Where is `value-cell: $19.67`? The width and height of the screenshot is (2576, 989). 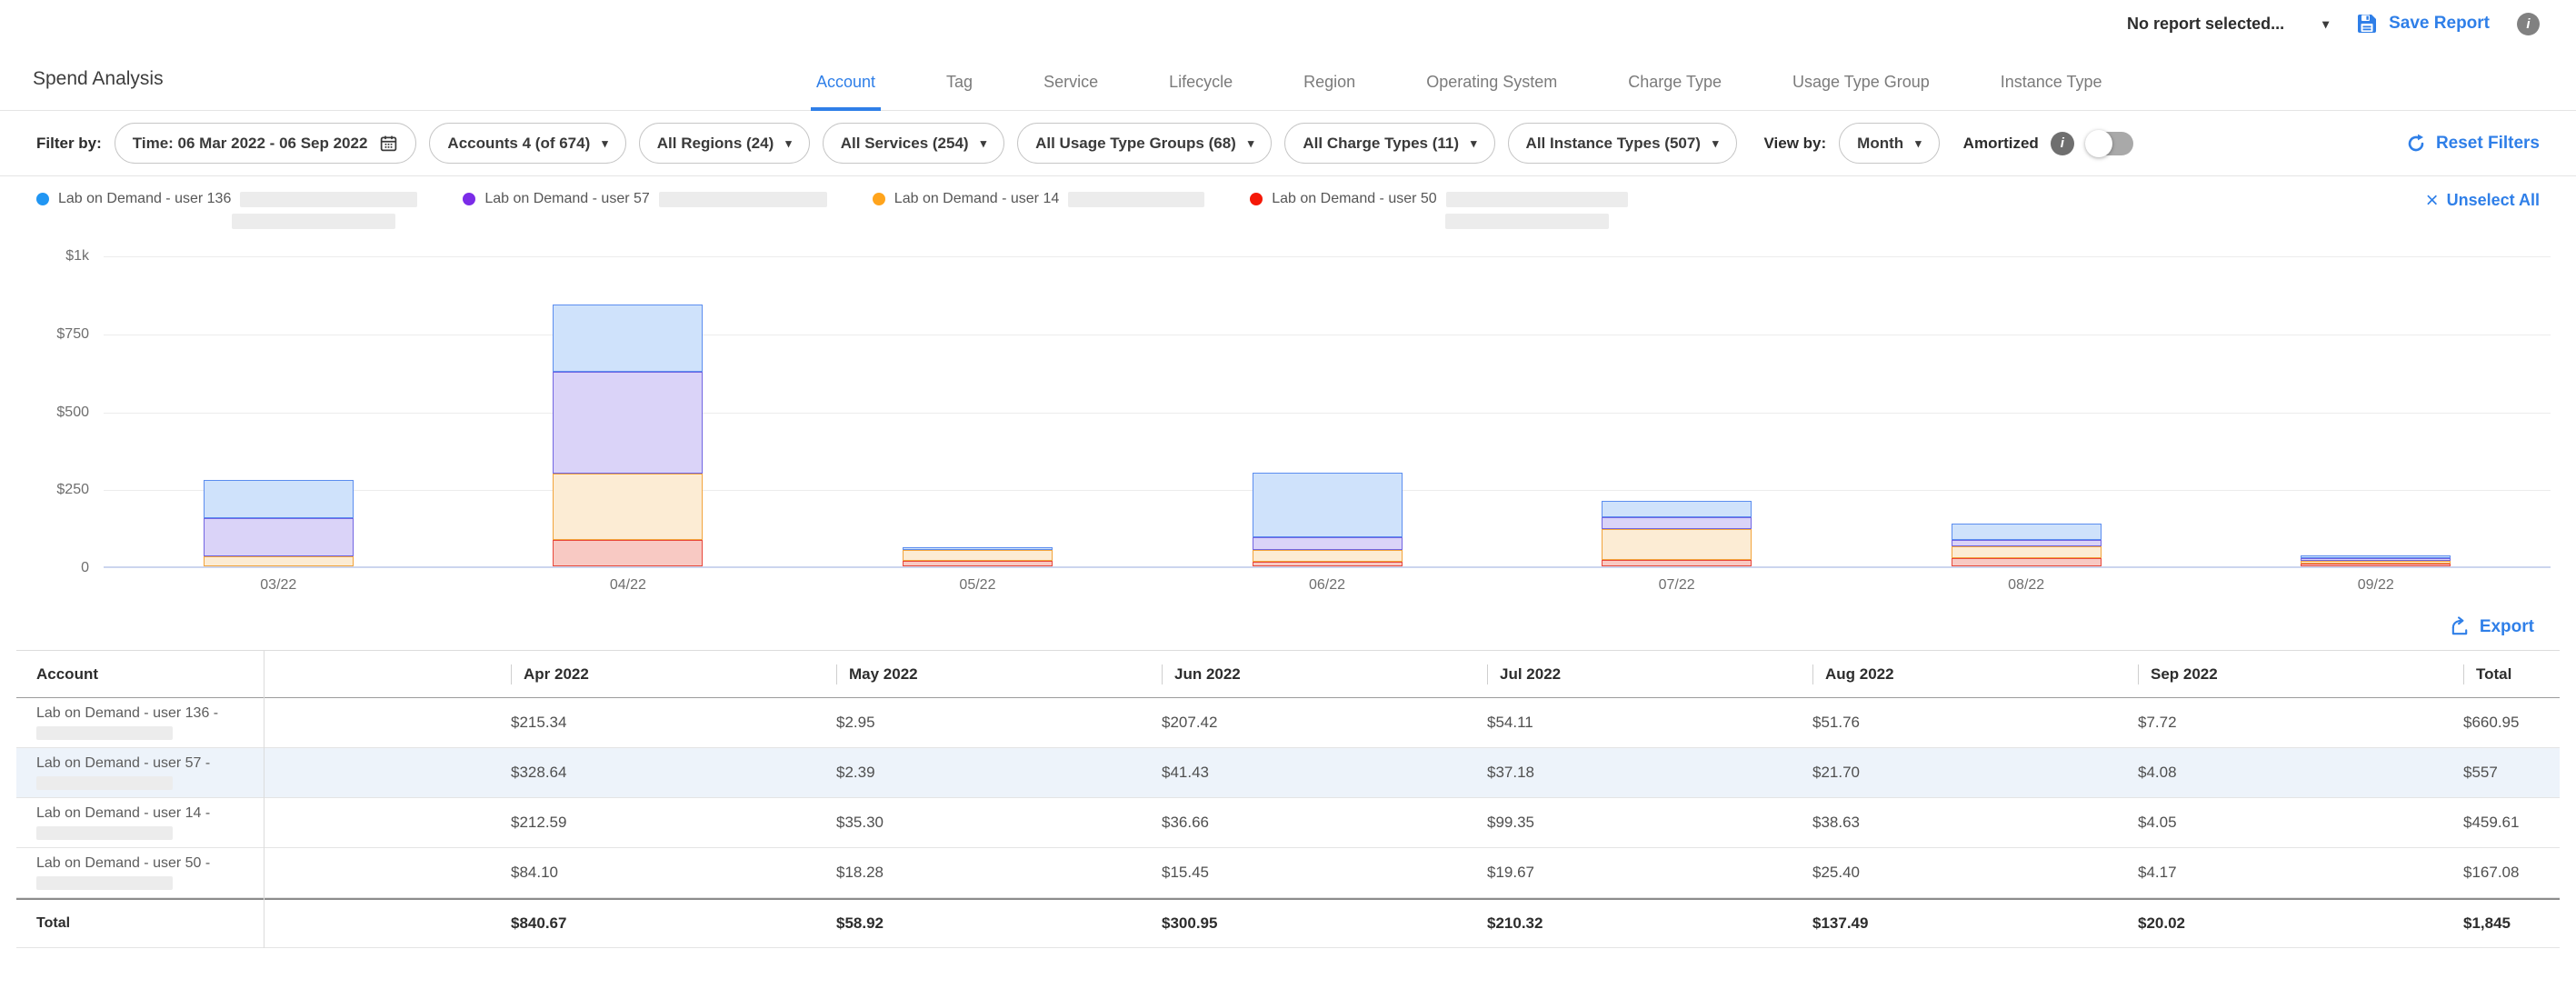 value-cell: $19.67 is located at coordinates (1510, 872).